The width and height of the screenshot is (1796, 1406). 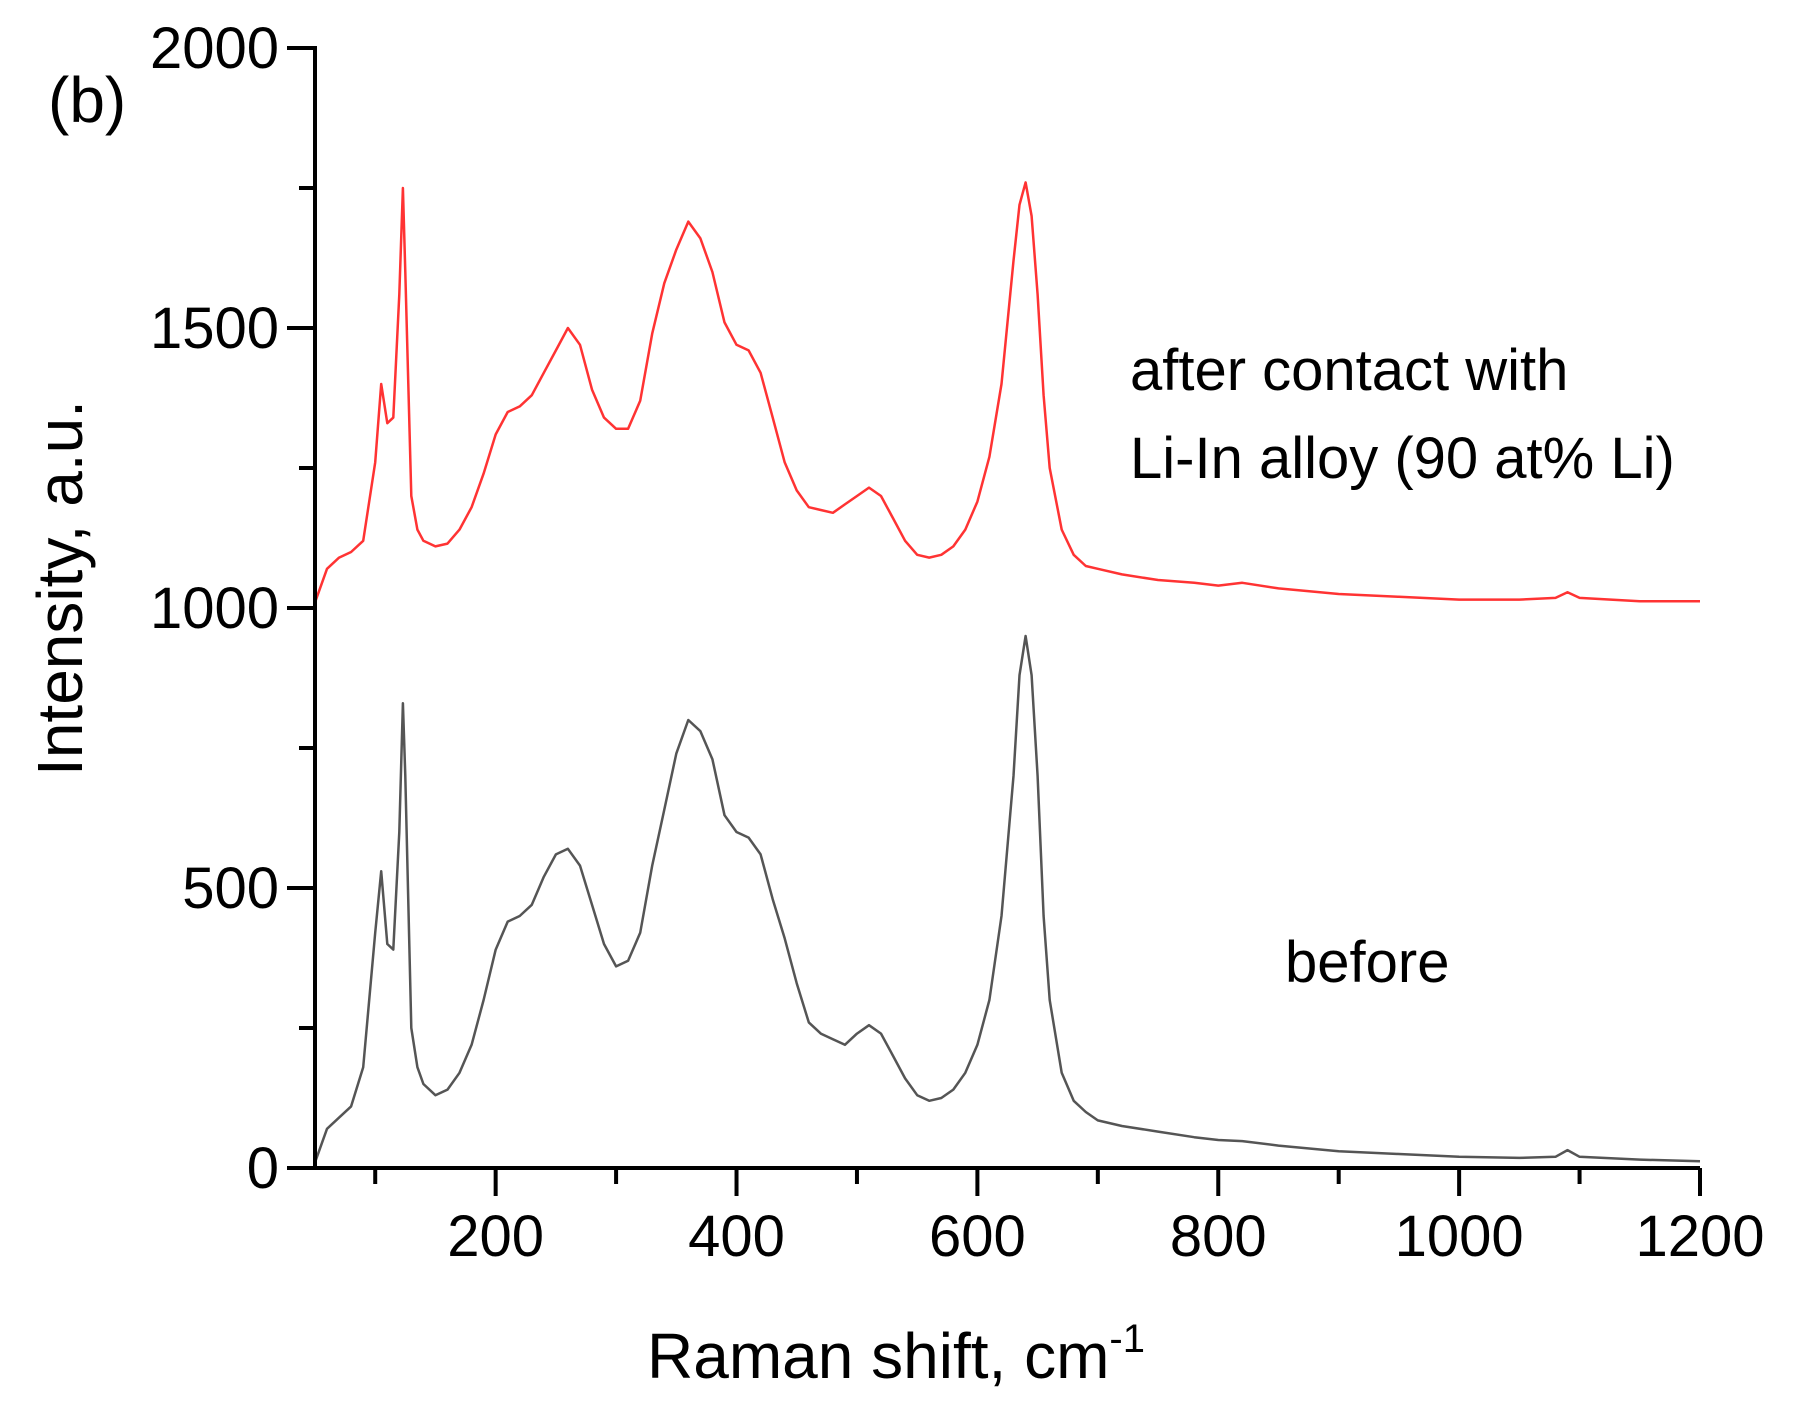 What do you see at coordinates (263, 1168) in the screenshot?
I see `y-tick-label: 0` at bounding box center [263, 1168].